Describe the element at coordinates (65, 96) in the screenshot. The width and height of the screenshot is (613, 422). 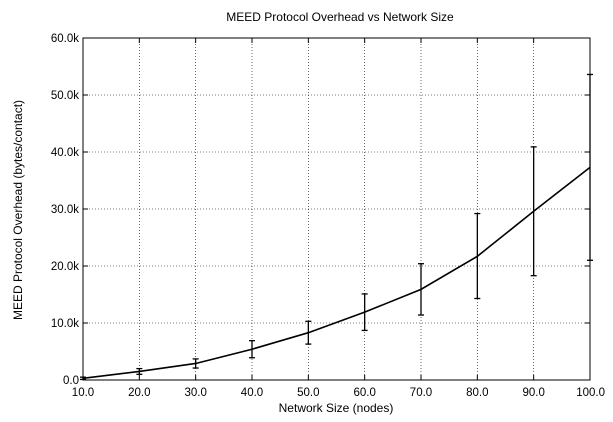
I see `y-tick-label: 50.0k` at that location.